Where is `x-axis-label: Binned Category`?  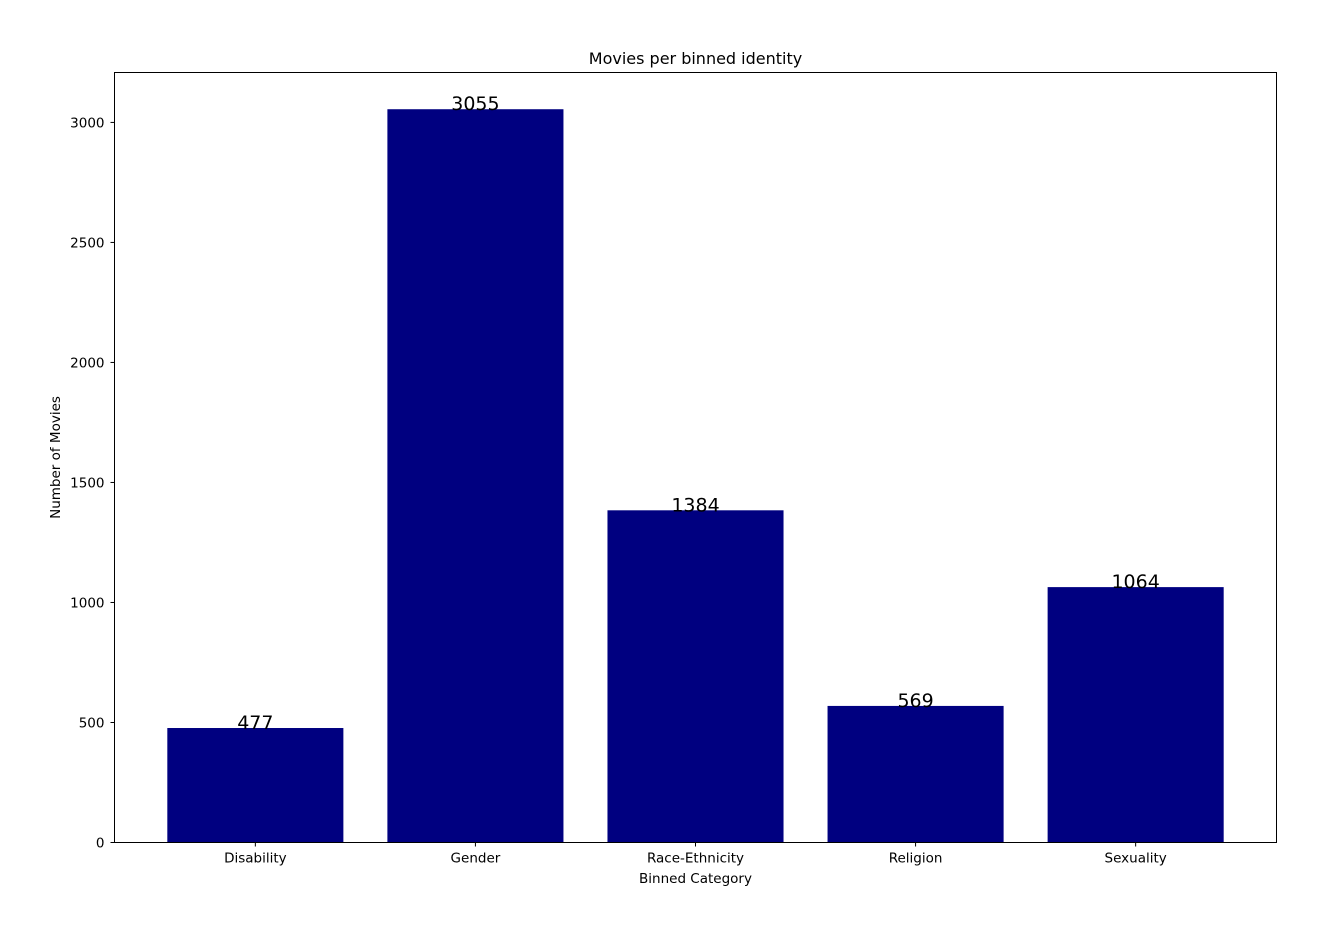 x-axis-label: Binned Category is located at coordinates (695, 879).